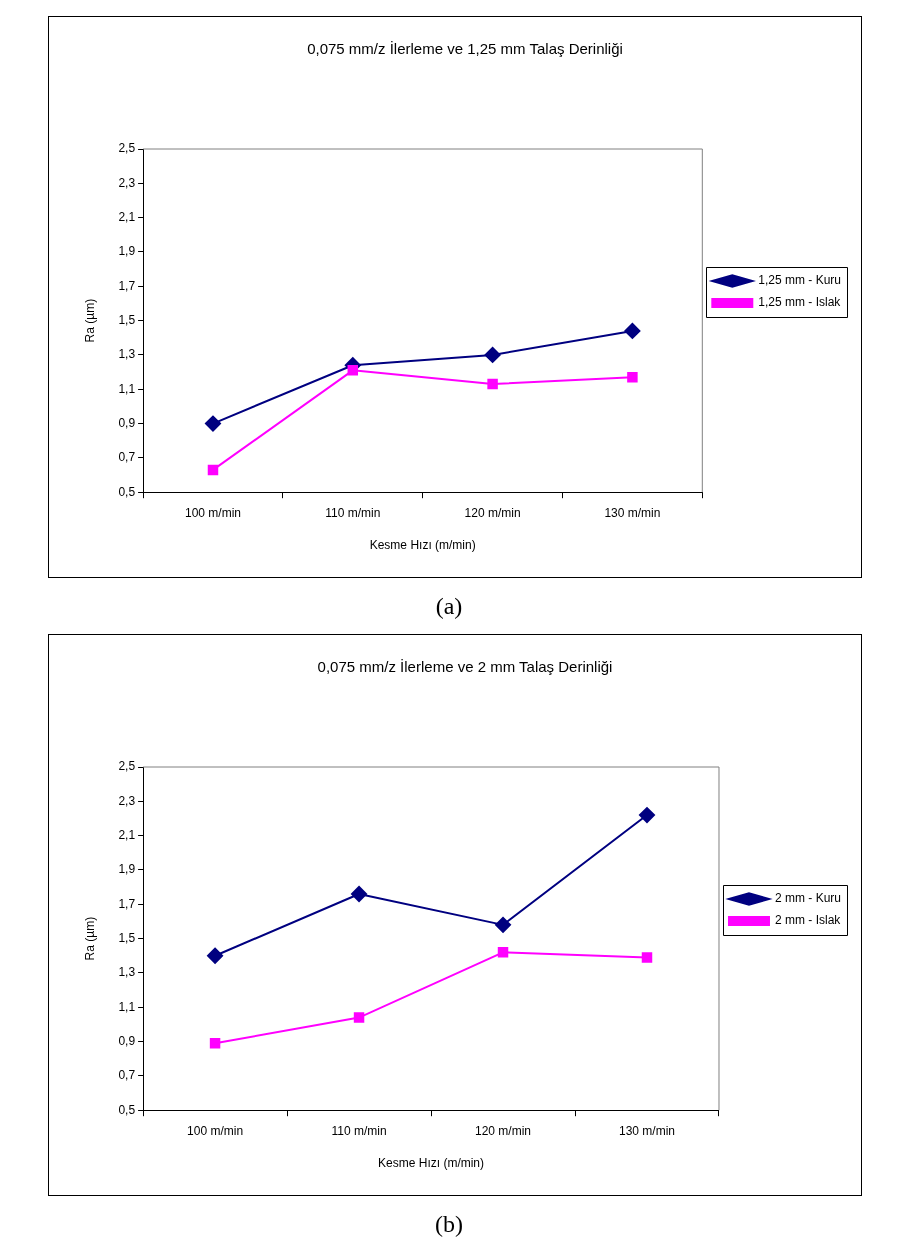 Image resolution: width=898 pixels, height=1250 pixels. I want to click on legend-label: 1,25 mm - Kuru, so click(800, 280).